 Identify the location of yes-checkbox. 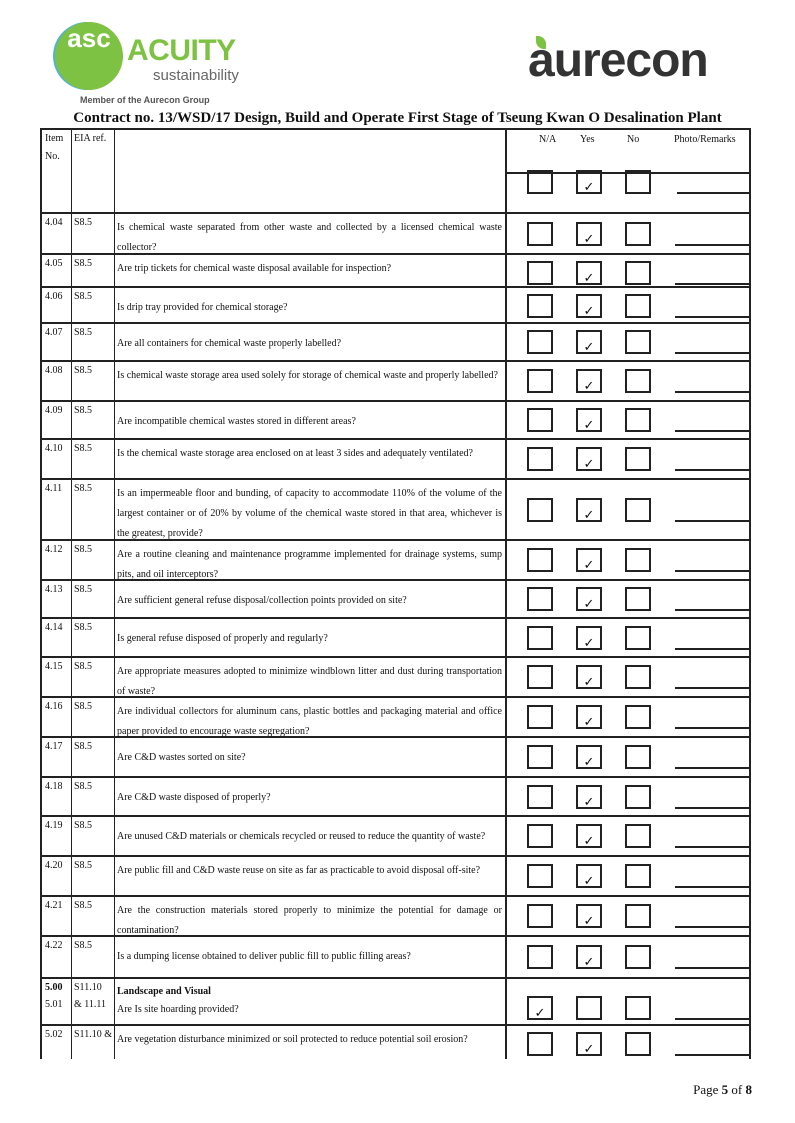
(589, 1008).